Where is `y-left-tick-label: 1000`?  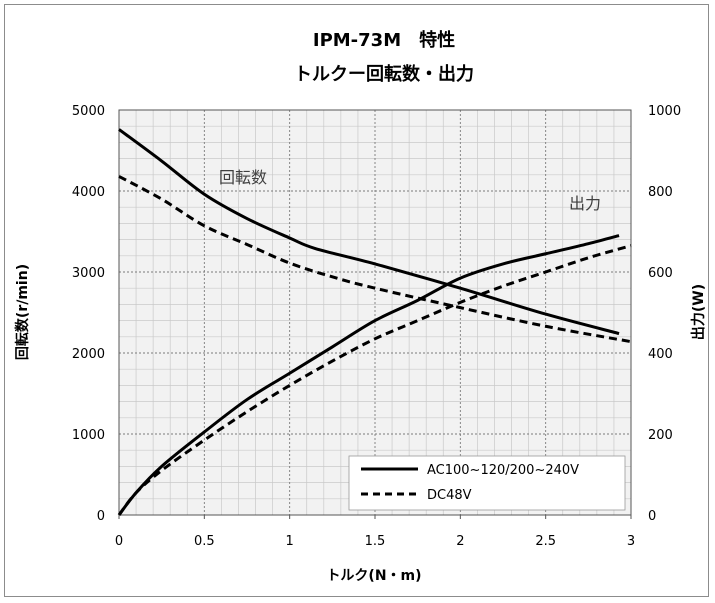
y-left-tick-label: 1000 is located at coordinates (88, 435).